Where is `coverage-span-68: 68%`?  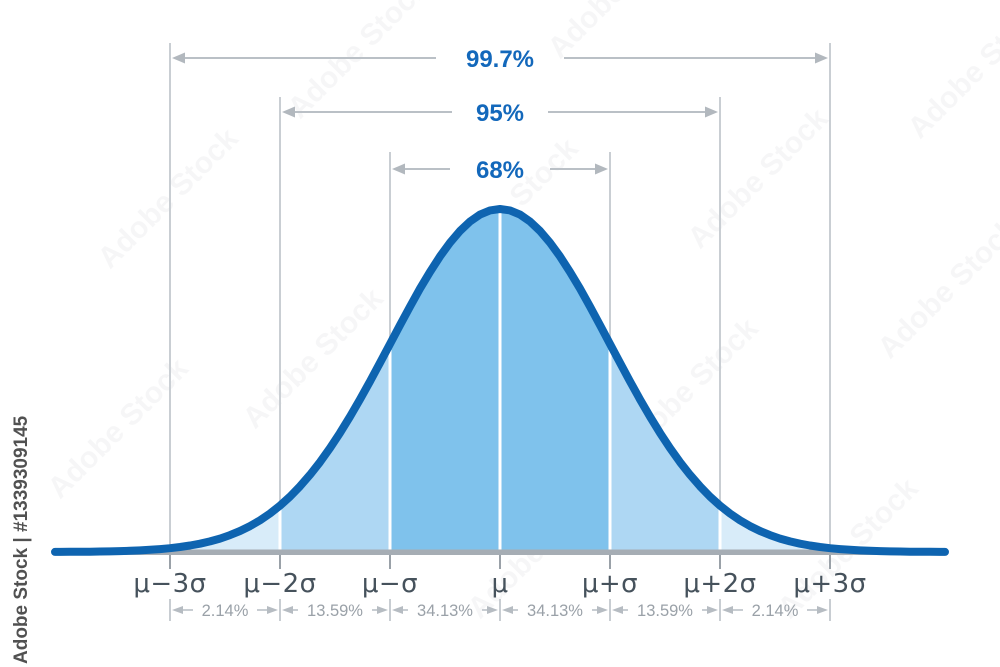 coverage-span-68: 68% is located at coordinates (500, 170).